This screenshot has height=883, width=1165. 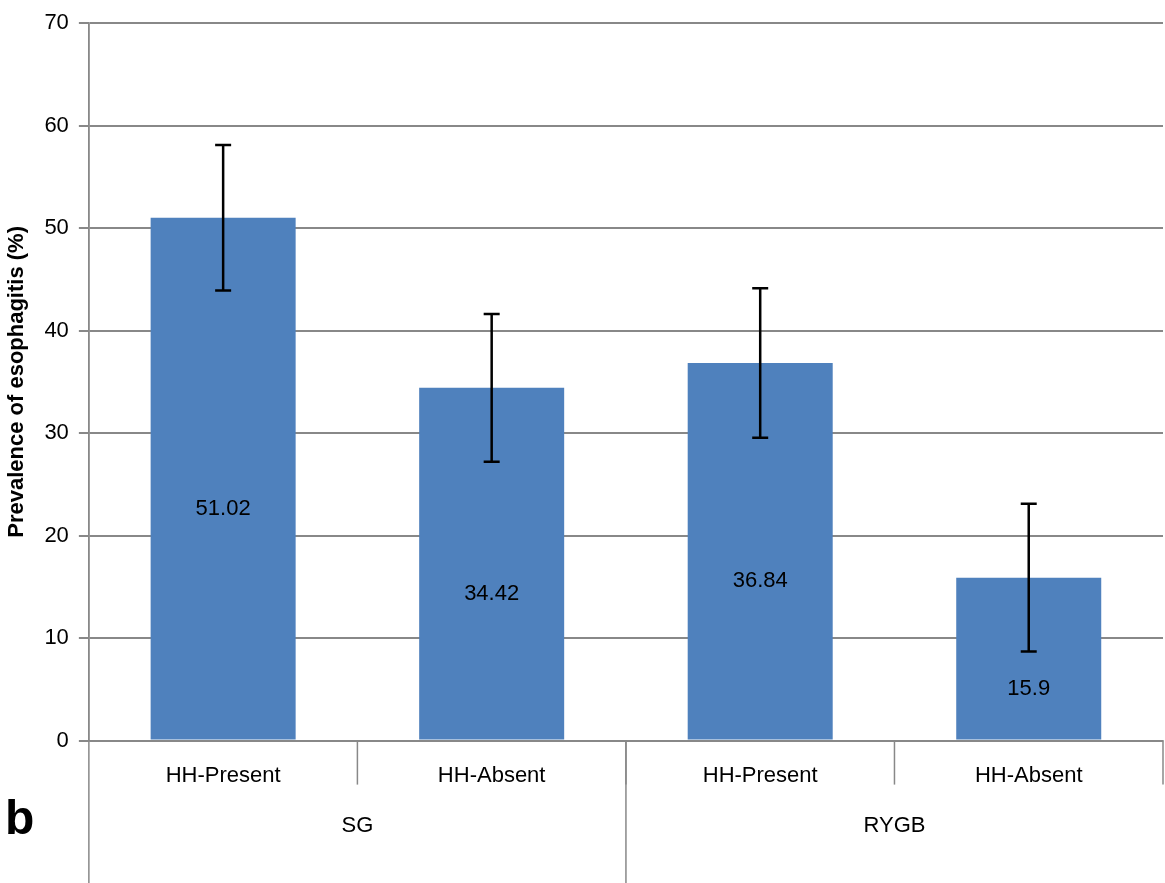 I want to click on y-tick-label: 60, so click(x=56, y=124).